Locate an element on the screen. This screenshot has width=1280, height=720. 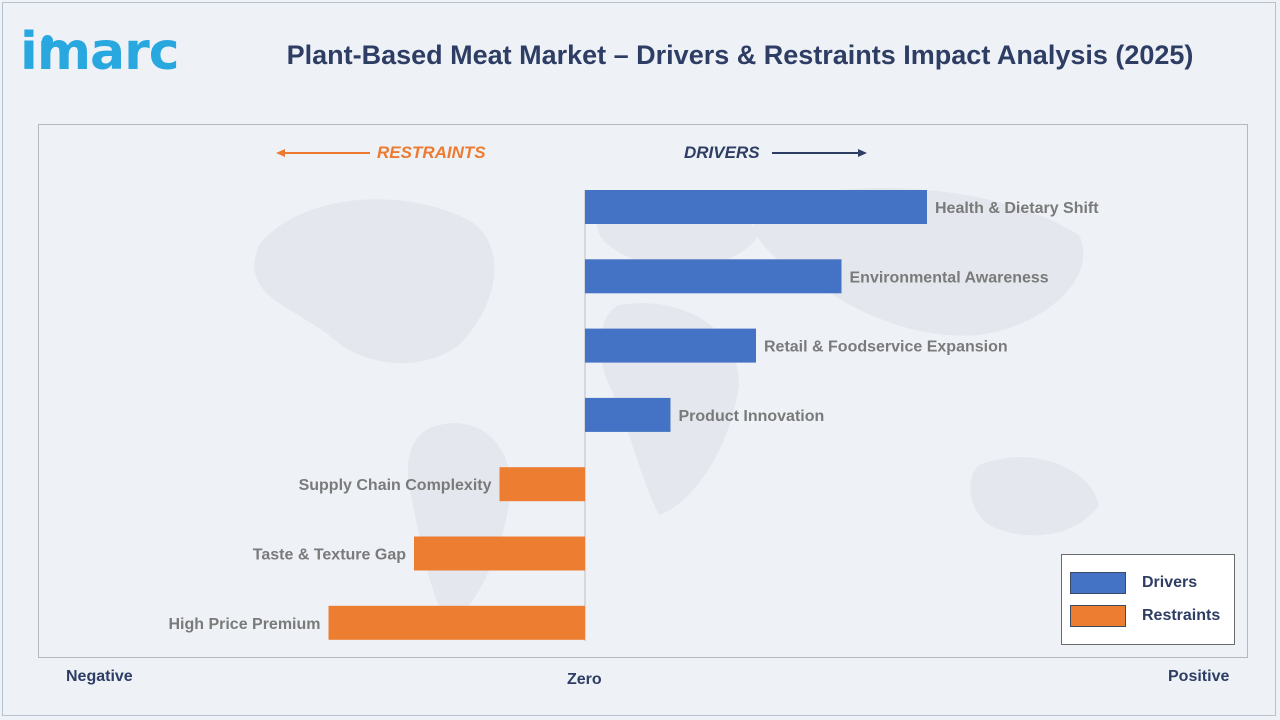
legend-label-restraints: Restraints is located at coordinates (1181, 615).